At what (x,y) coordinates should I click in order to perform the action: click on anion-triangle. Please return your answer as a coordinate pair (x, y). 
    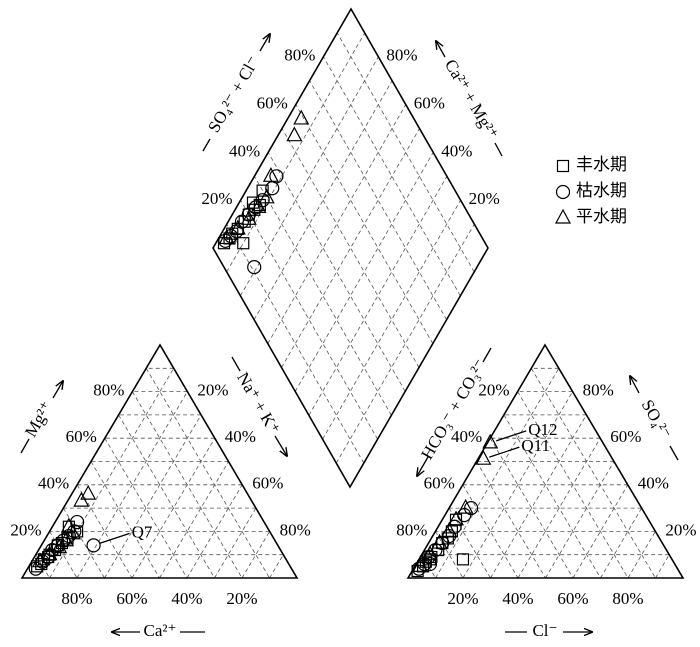
    Looking at the image, I should click on (545, 461).